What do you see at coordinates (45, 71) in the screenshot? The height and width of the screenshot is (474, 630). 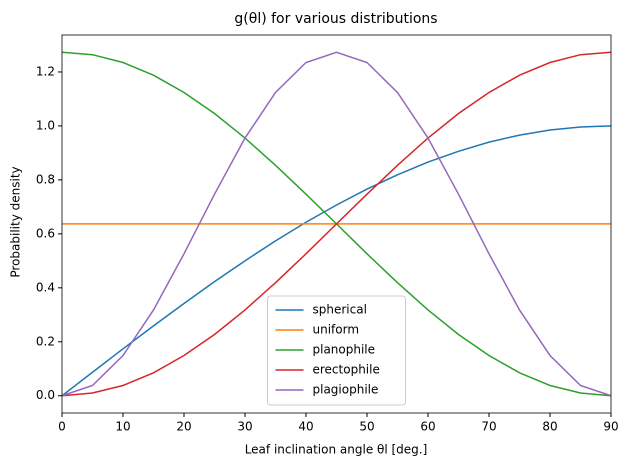 I see `y-tick-label: 1.2` at bounding box center [45, 71].